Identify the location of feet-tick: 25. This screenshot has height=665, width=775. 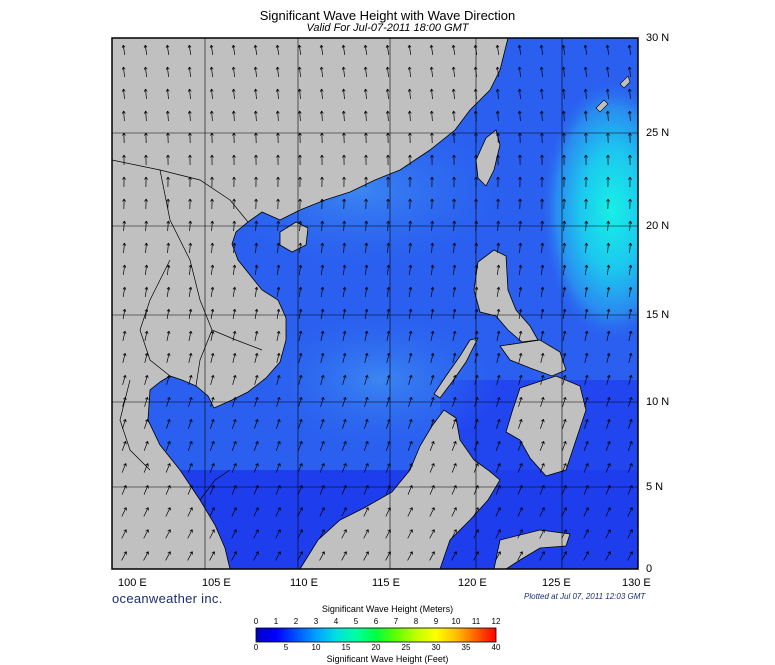
(406, 647).